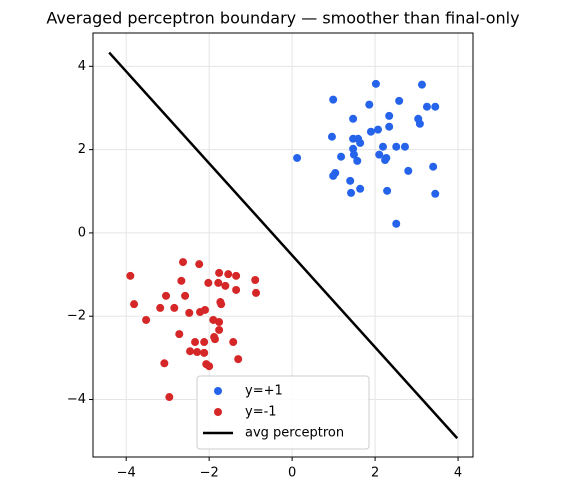 This screenshot has width=565, height=498. What do you see at coordinates (458, 473) in the screenshot?
I see `x-tick-label: 4` at bounding box center [458, 473].